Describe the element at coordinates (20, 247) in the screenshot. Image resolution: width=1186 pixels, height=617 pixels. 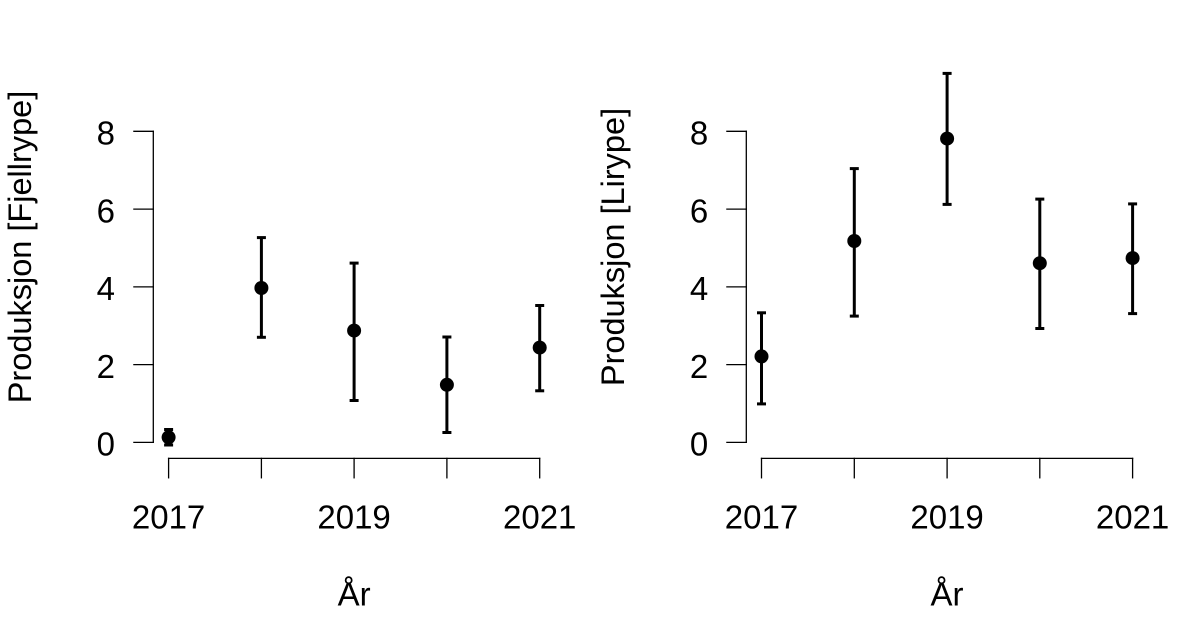
I see `svg-text: Produksjon [Fjellrype]` at that location.